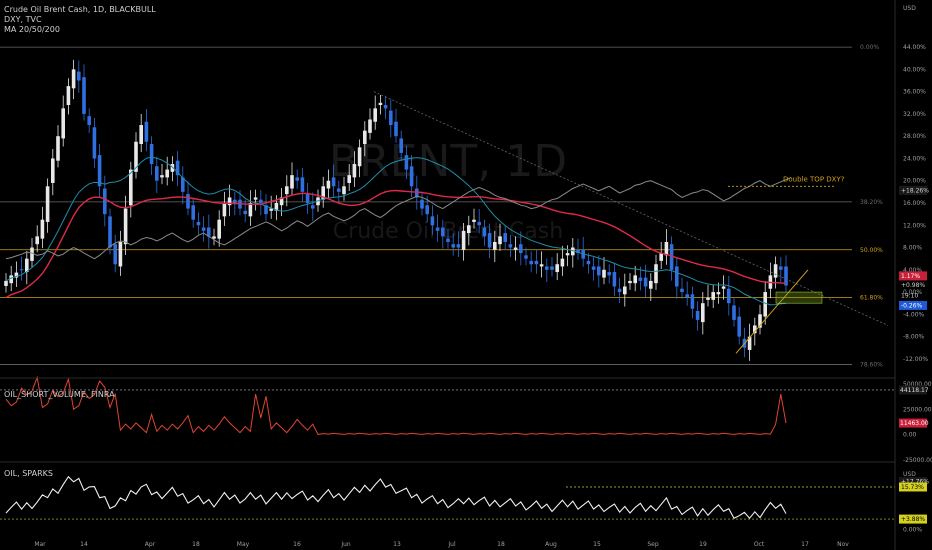 The width and height of the screenshot is (932, 550). Describe the element at coordinates (59, 394) in the screenshot. I see `volume-pane-label: OIL_SHORT_VOLUME, FINRA` at that location.